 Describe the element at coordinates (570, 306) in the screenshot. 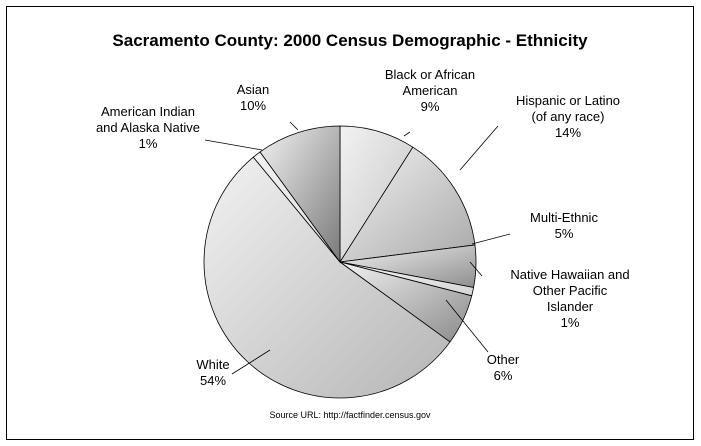

I see `slice-name: Islander` at that location.